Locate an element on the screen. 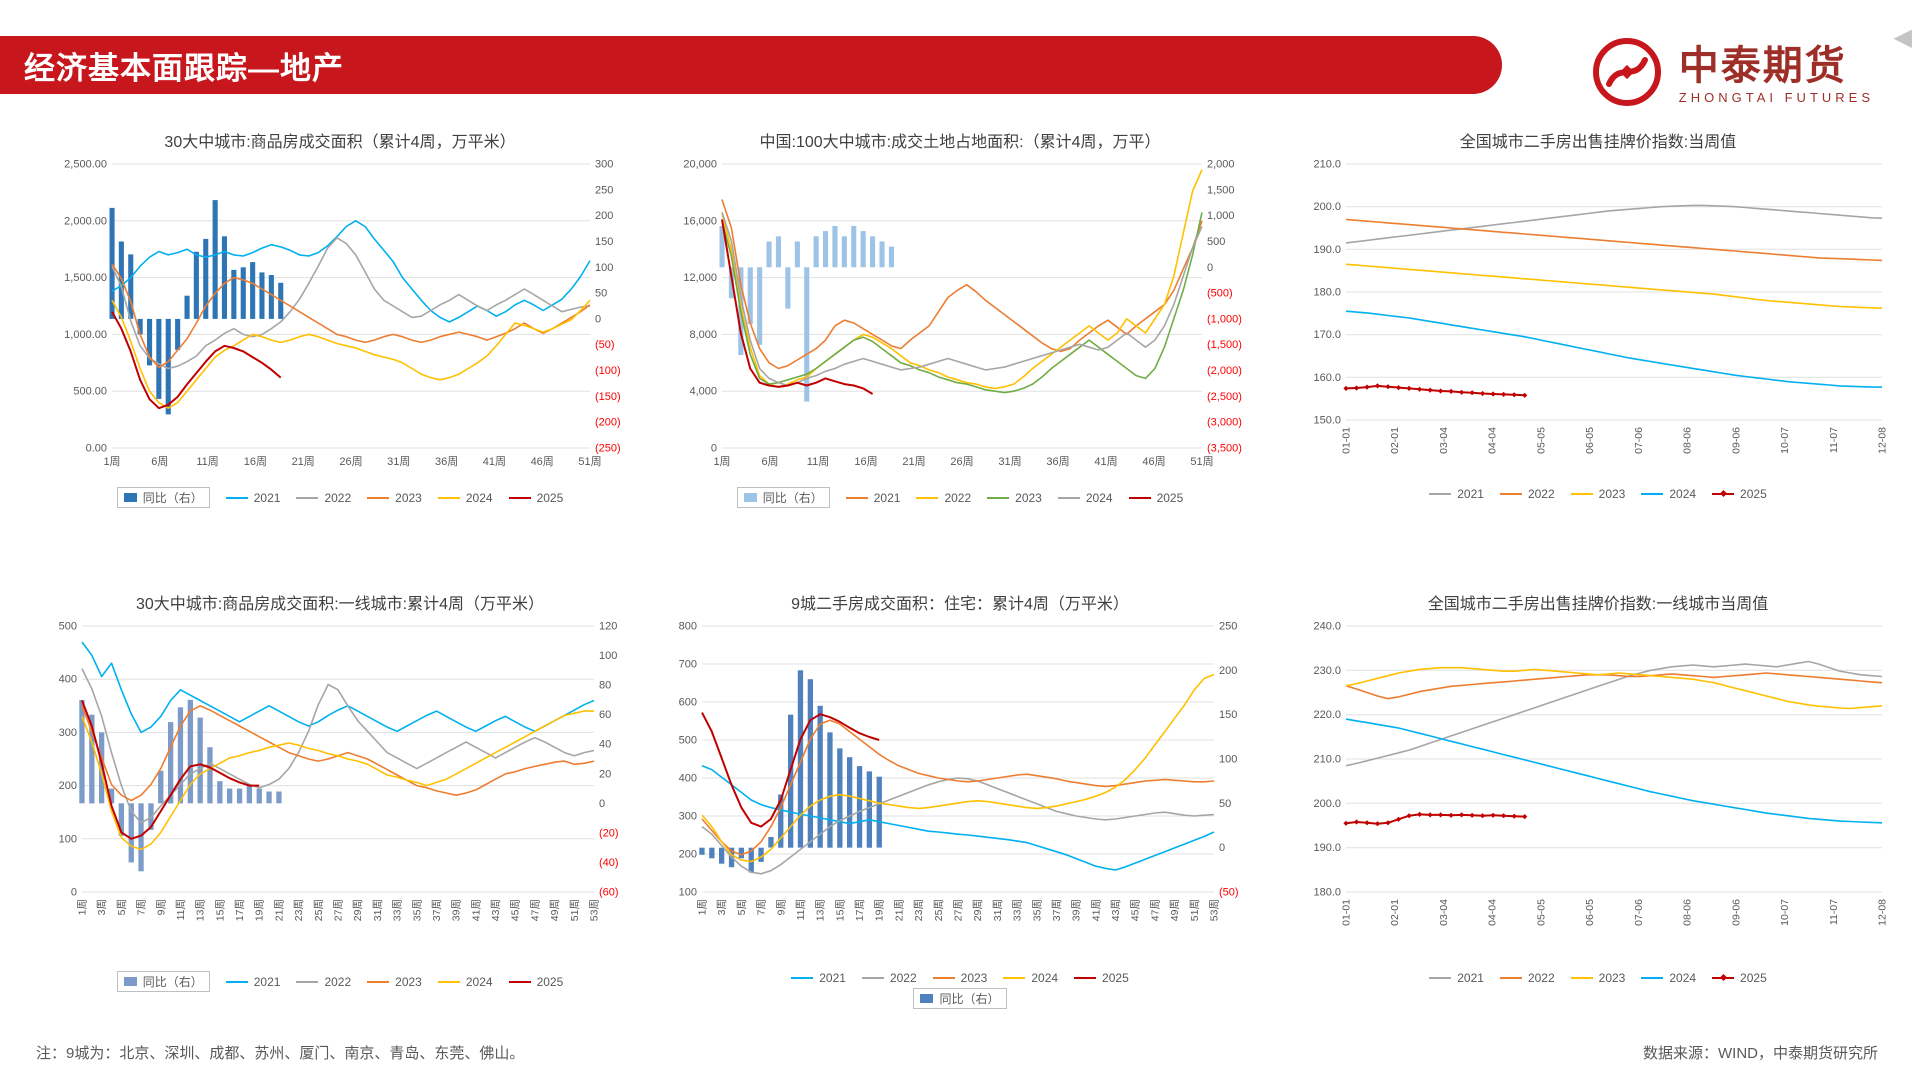 This screenshot has height=1080, width=1920. svg-text: (150) is located at coordinates (608, 397).